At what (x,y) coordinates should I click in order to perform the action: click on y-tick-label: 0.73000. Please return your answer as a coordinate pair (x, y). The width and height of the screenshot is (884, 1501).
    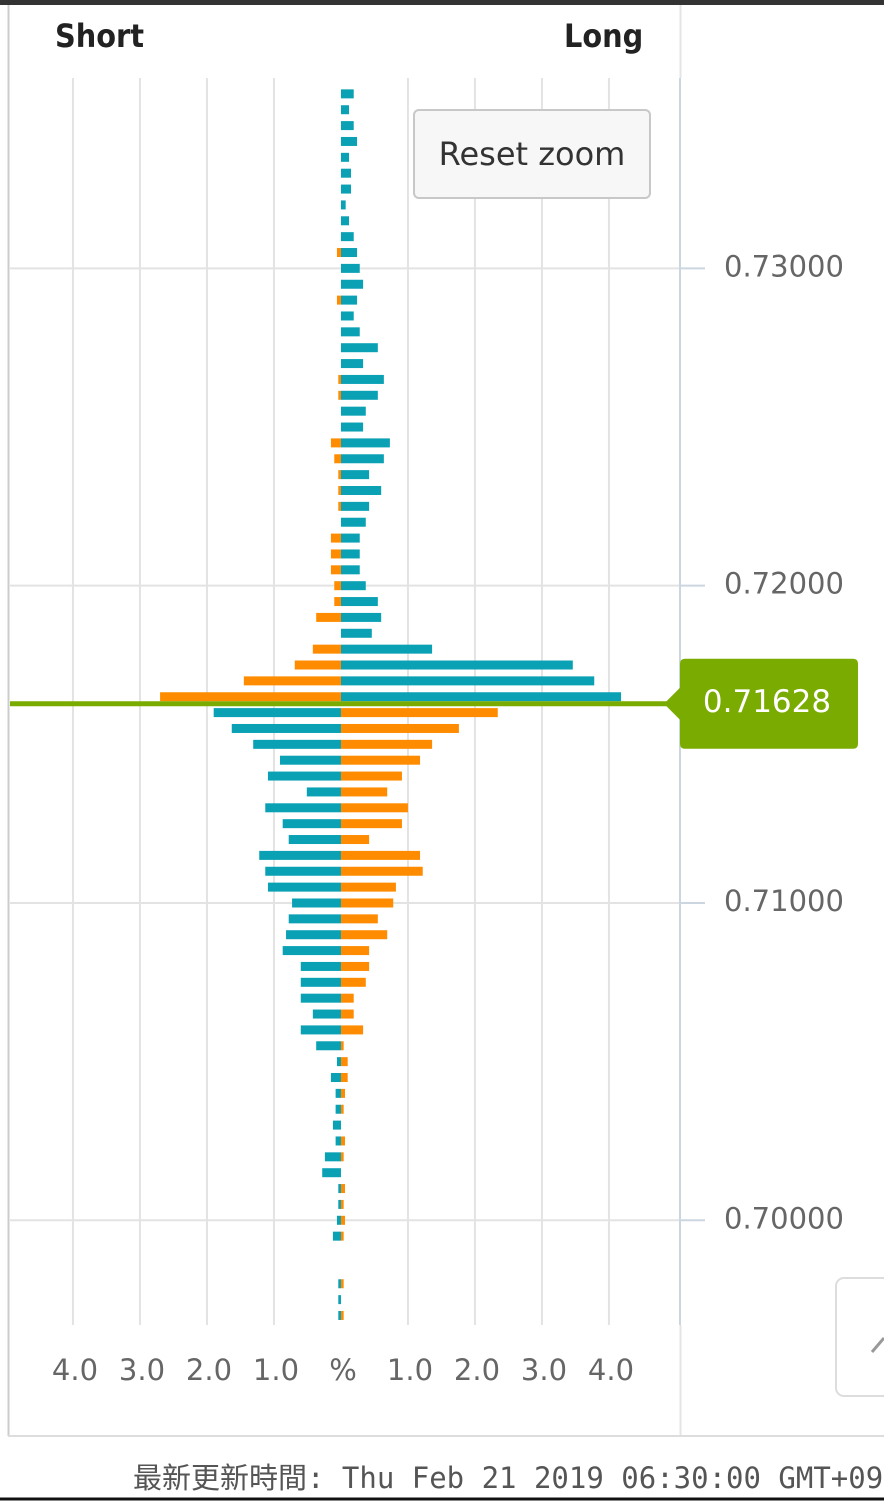
    Looking at the image, I should click on (784, 266).